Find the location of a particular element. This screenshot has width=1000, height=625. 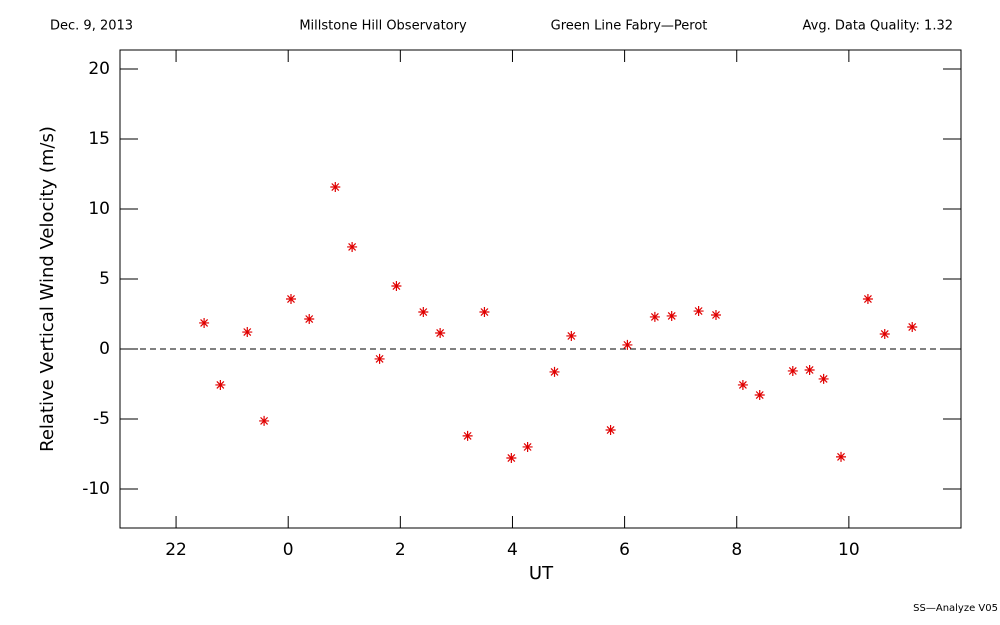

y-axis-label: Relative Vertical Wind Velocity (m/s) is located at coordinates (47, 289).